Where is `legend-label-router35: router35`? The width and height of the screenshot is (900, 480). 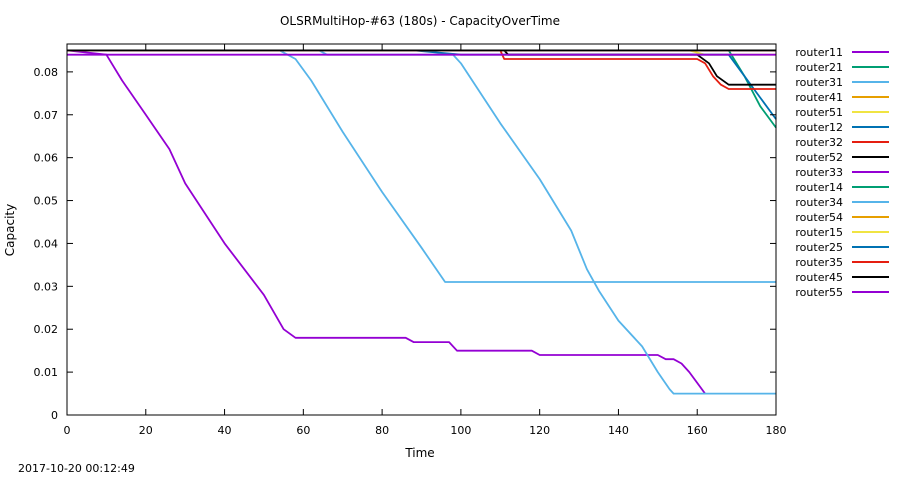
legend-label-router35: router35 is located at coordinates (819, 262).